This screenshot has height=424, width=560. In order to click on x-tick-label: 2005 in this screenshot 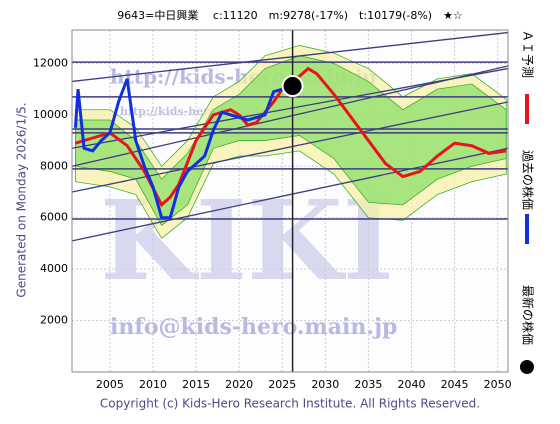, I will do `click(110, 384)`.